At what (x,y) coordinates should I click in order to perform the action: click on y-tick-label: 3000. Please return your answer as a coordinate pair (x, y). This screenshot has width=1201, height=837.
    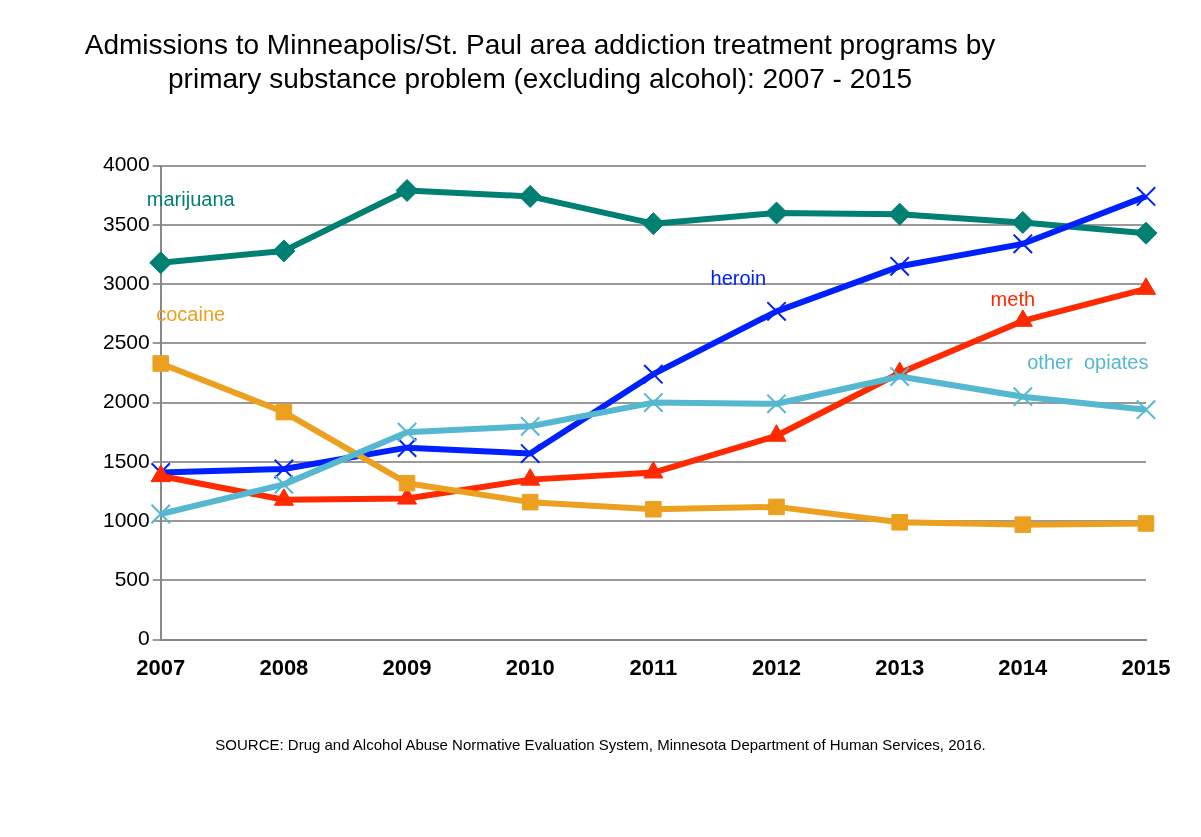
    Looking at the image, I should click on (126, 282).